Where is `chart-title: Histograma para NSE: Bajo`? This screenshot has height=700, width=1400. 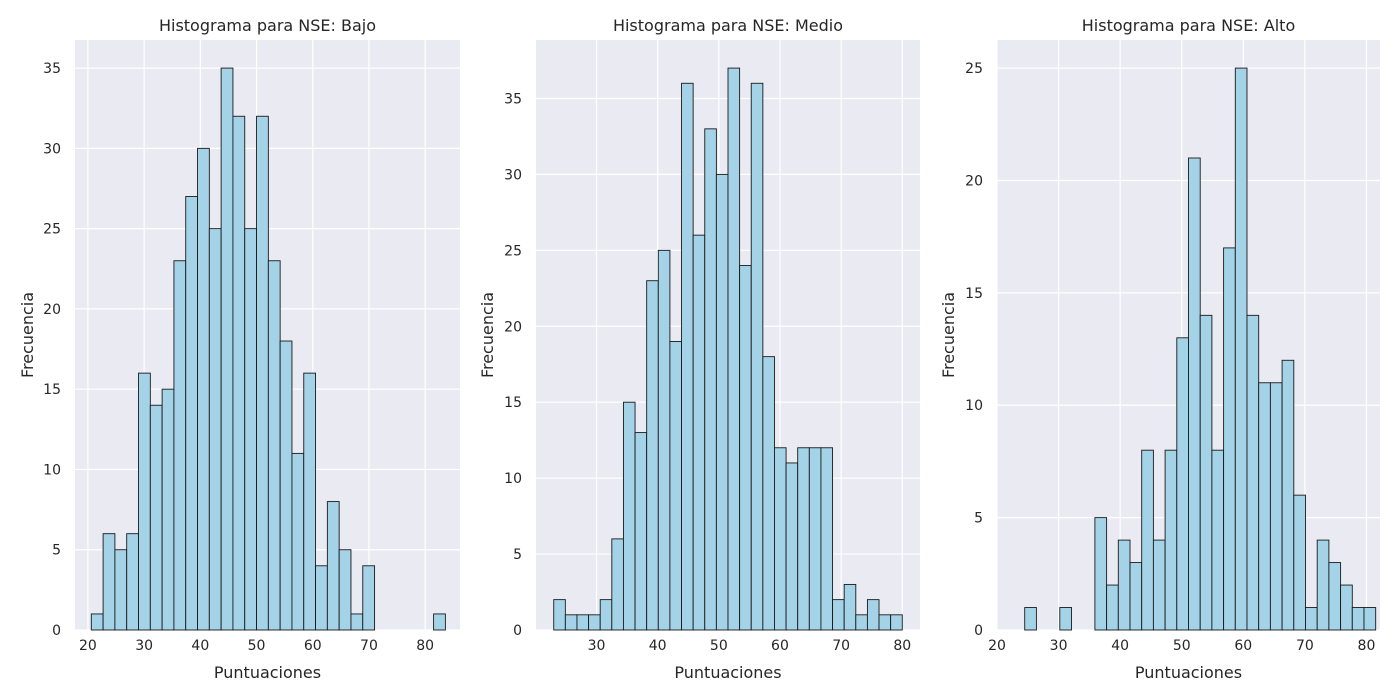
chart-title: Histograma para NSE: Bajo is located at coordinates (267, 25).